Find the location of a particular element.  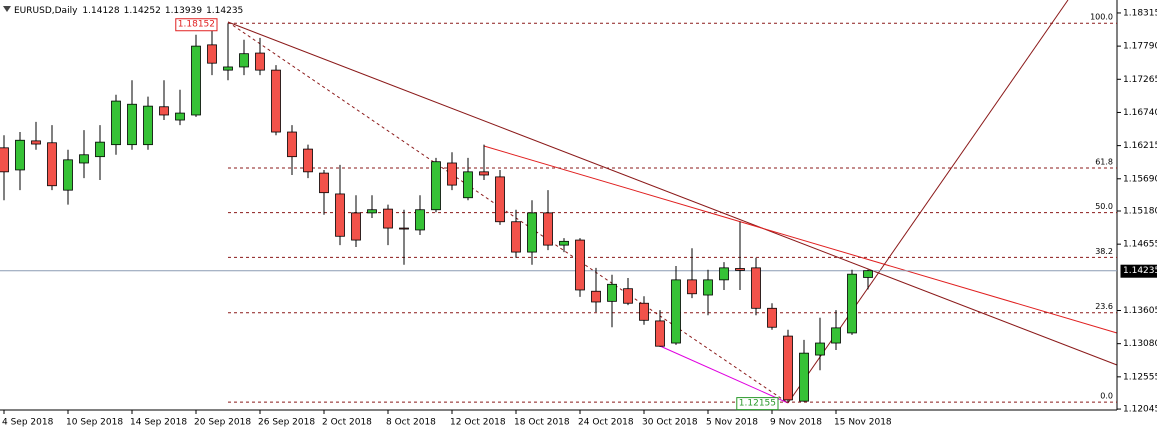

price-label-box is located at coordinates (1138, 271).